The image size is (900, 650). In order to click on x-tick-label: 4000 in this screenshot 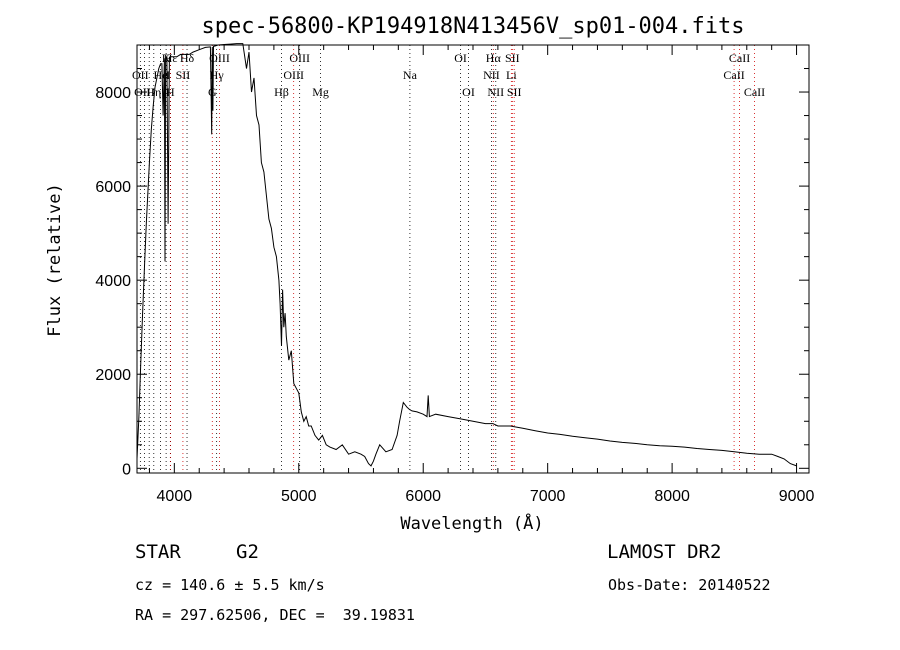, I will do `click(175, 496)`.